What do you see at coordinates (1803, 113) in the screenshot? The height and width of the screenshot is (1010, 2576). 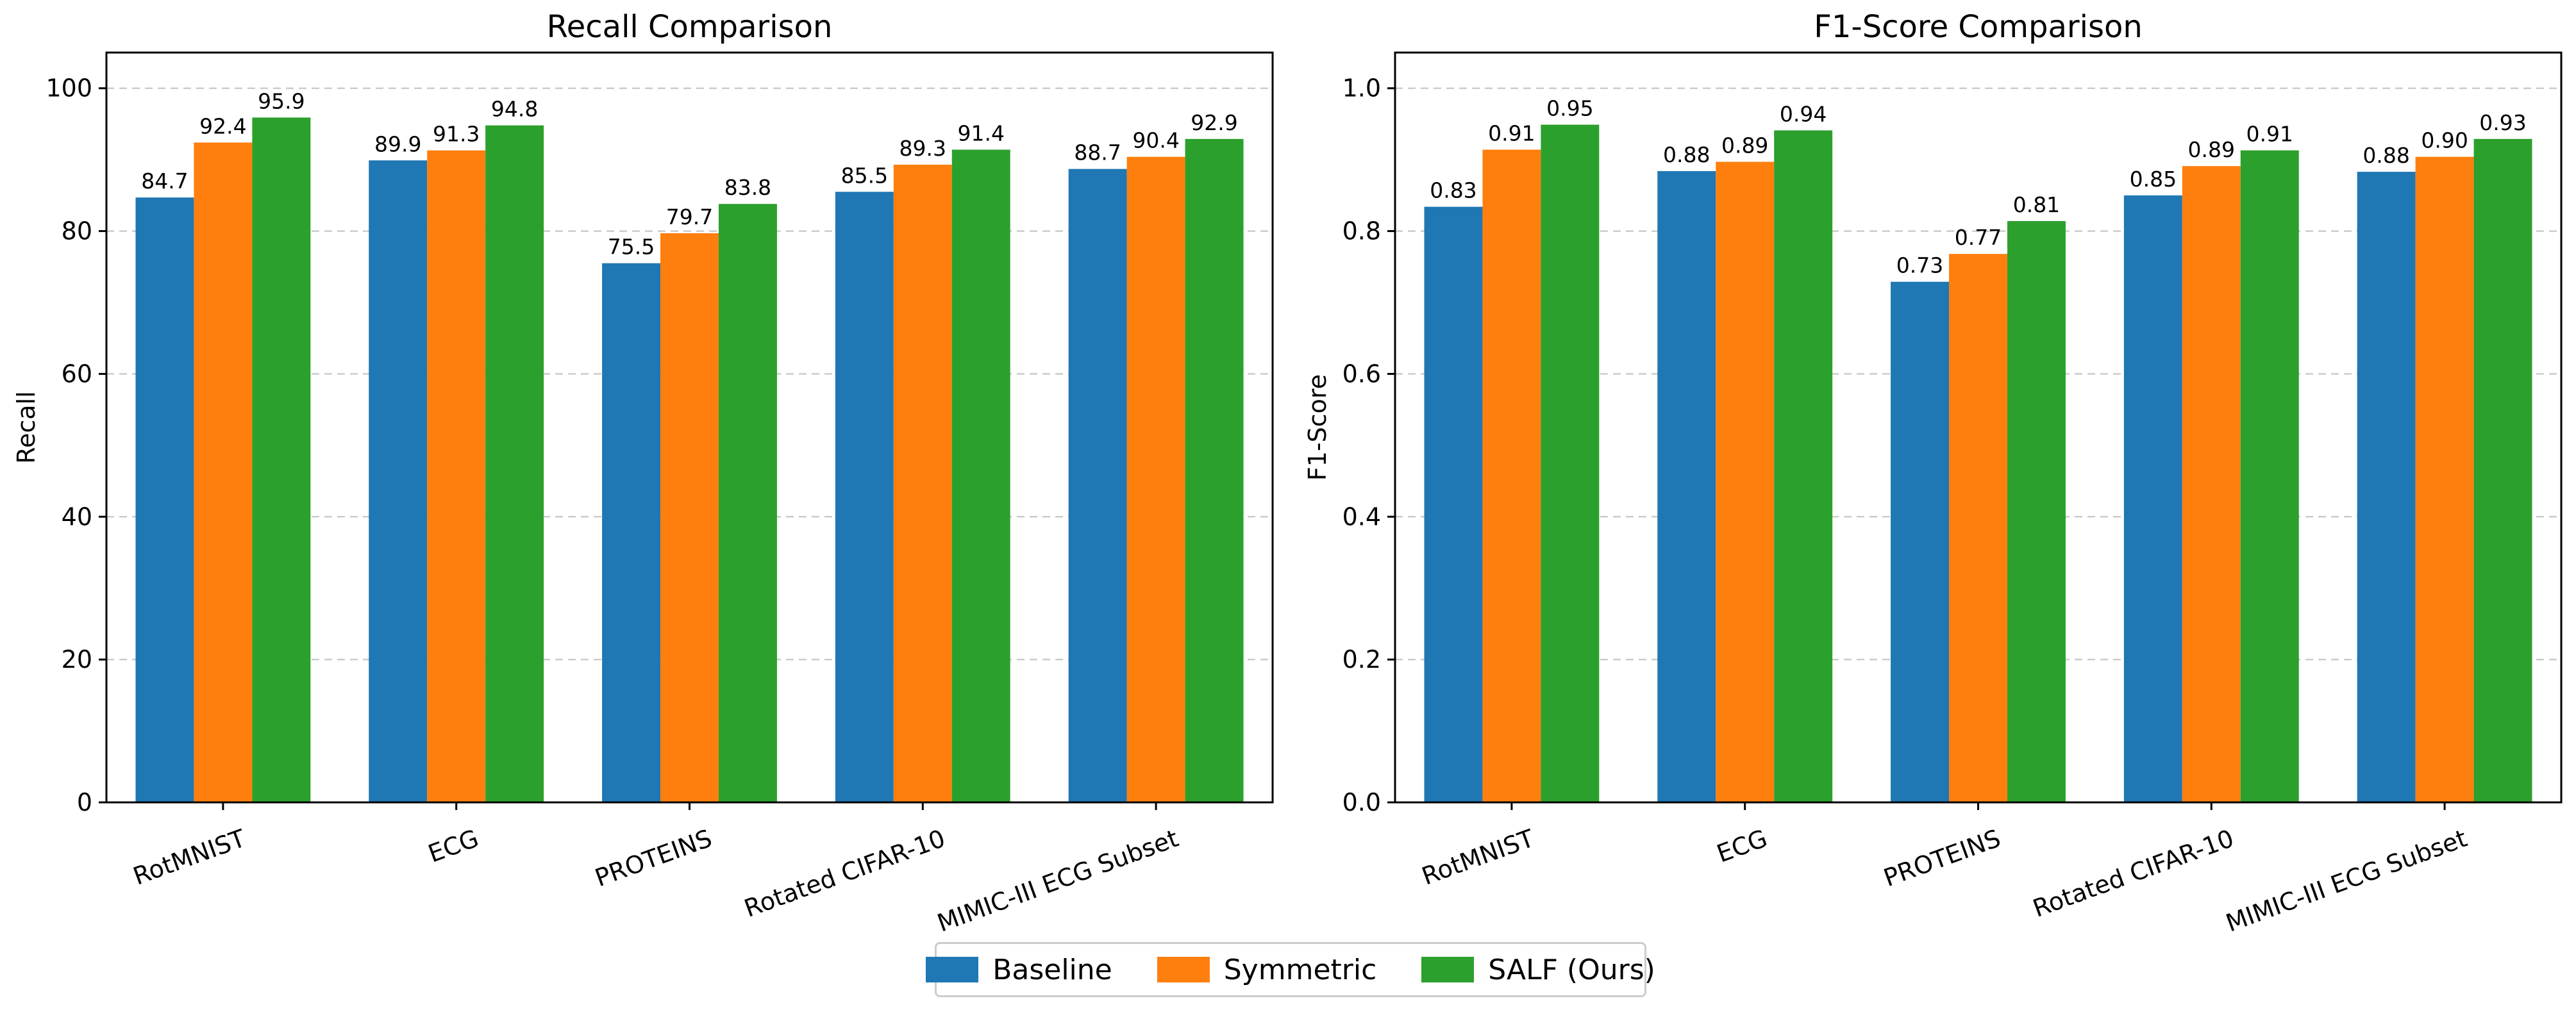 I see `chart2-value-label: 0.94` at bounding box center [1803, 113].